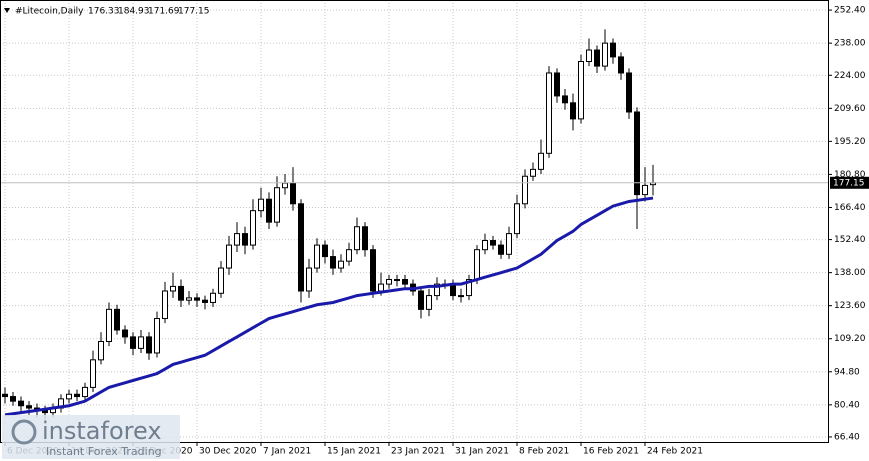  I want to click on ohlc-high: 184.93, so click(134, 12).